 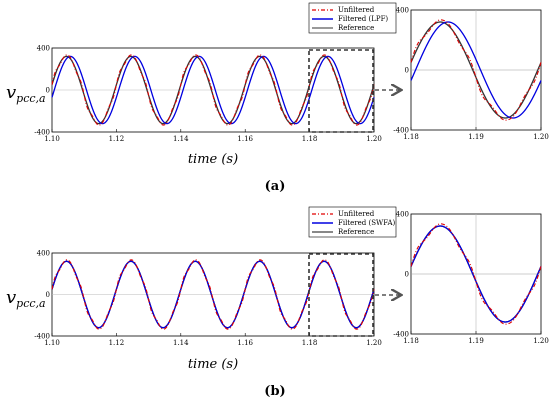 I want to click on panel-b-zoom-series, so click(x=476, y=274).